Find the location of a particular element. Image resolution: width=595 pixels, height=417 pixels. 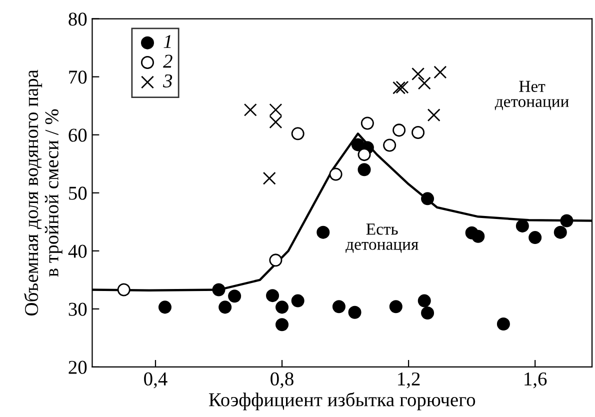

x-tick-label: 0,4 is located at coordinates (156, 380).